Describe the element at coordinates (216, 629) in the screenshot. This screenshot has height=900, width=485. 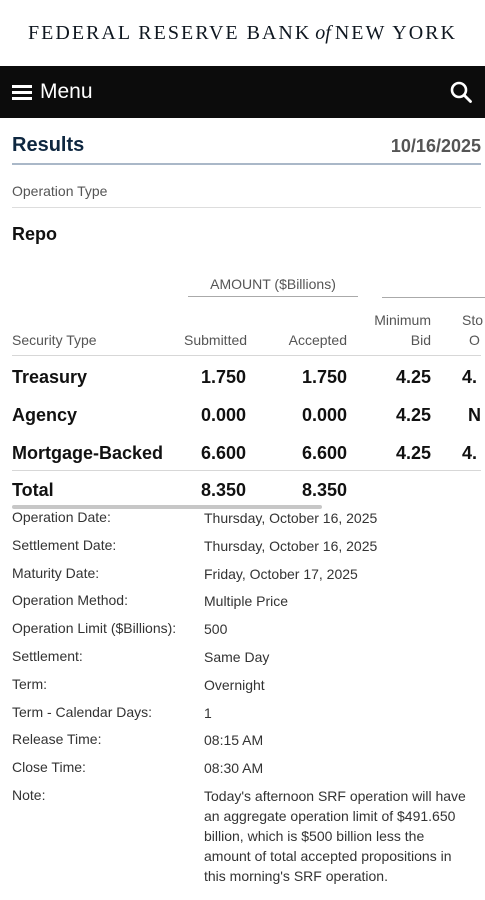
I see `detail-value: 500` at that location.